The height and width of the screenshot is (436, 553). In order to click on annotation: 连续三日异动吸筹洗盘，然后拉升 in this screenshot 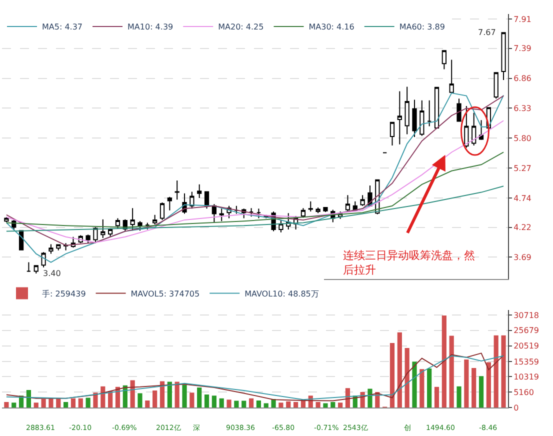, I will do `click(409, 262)`.